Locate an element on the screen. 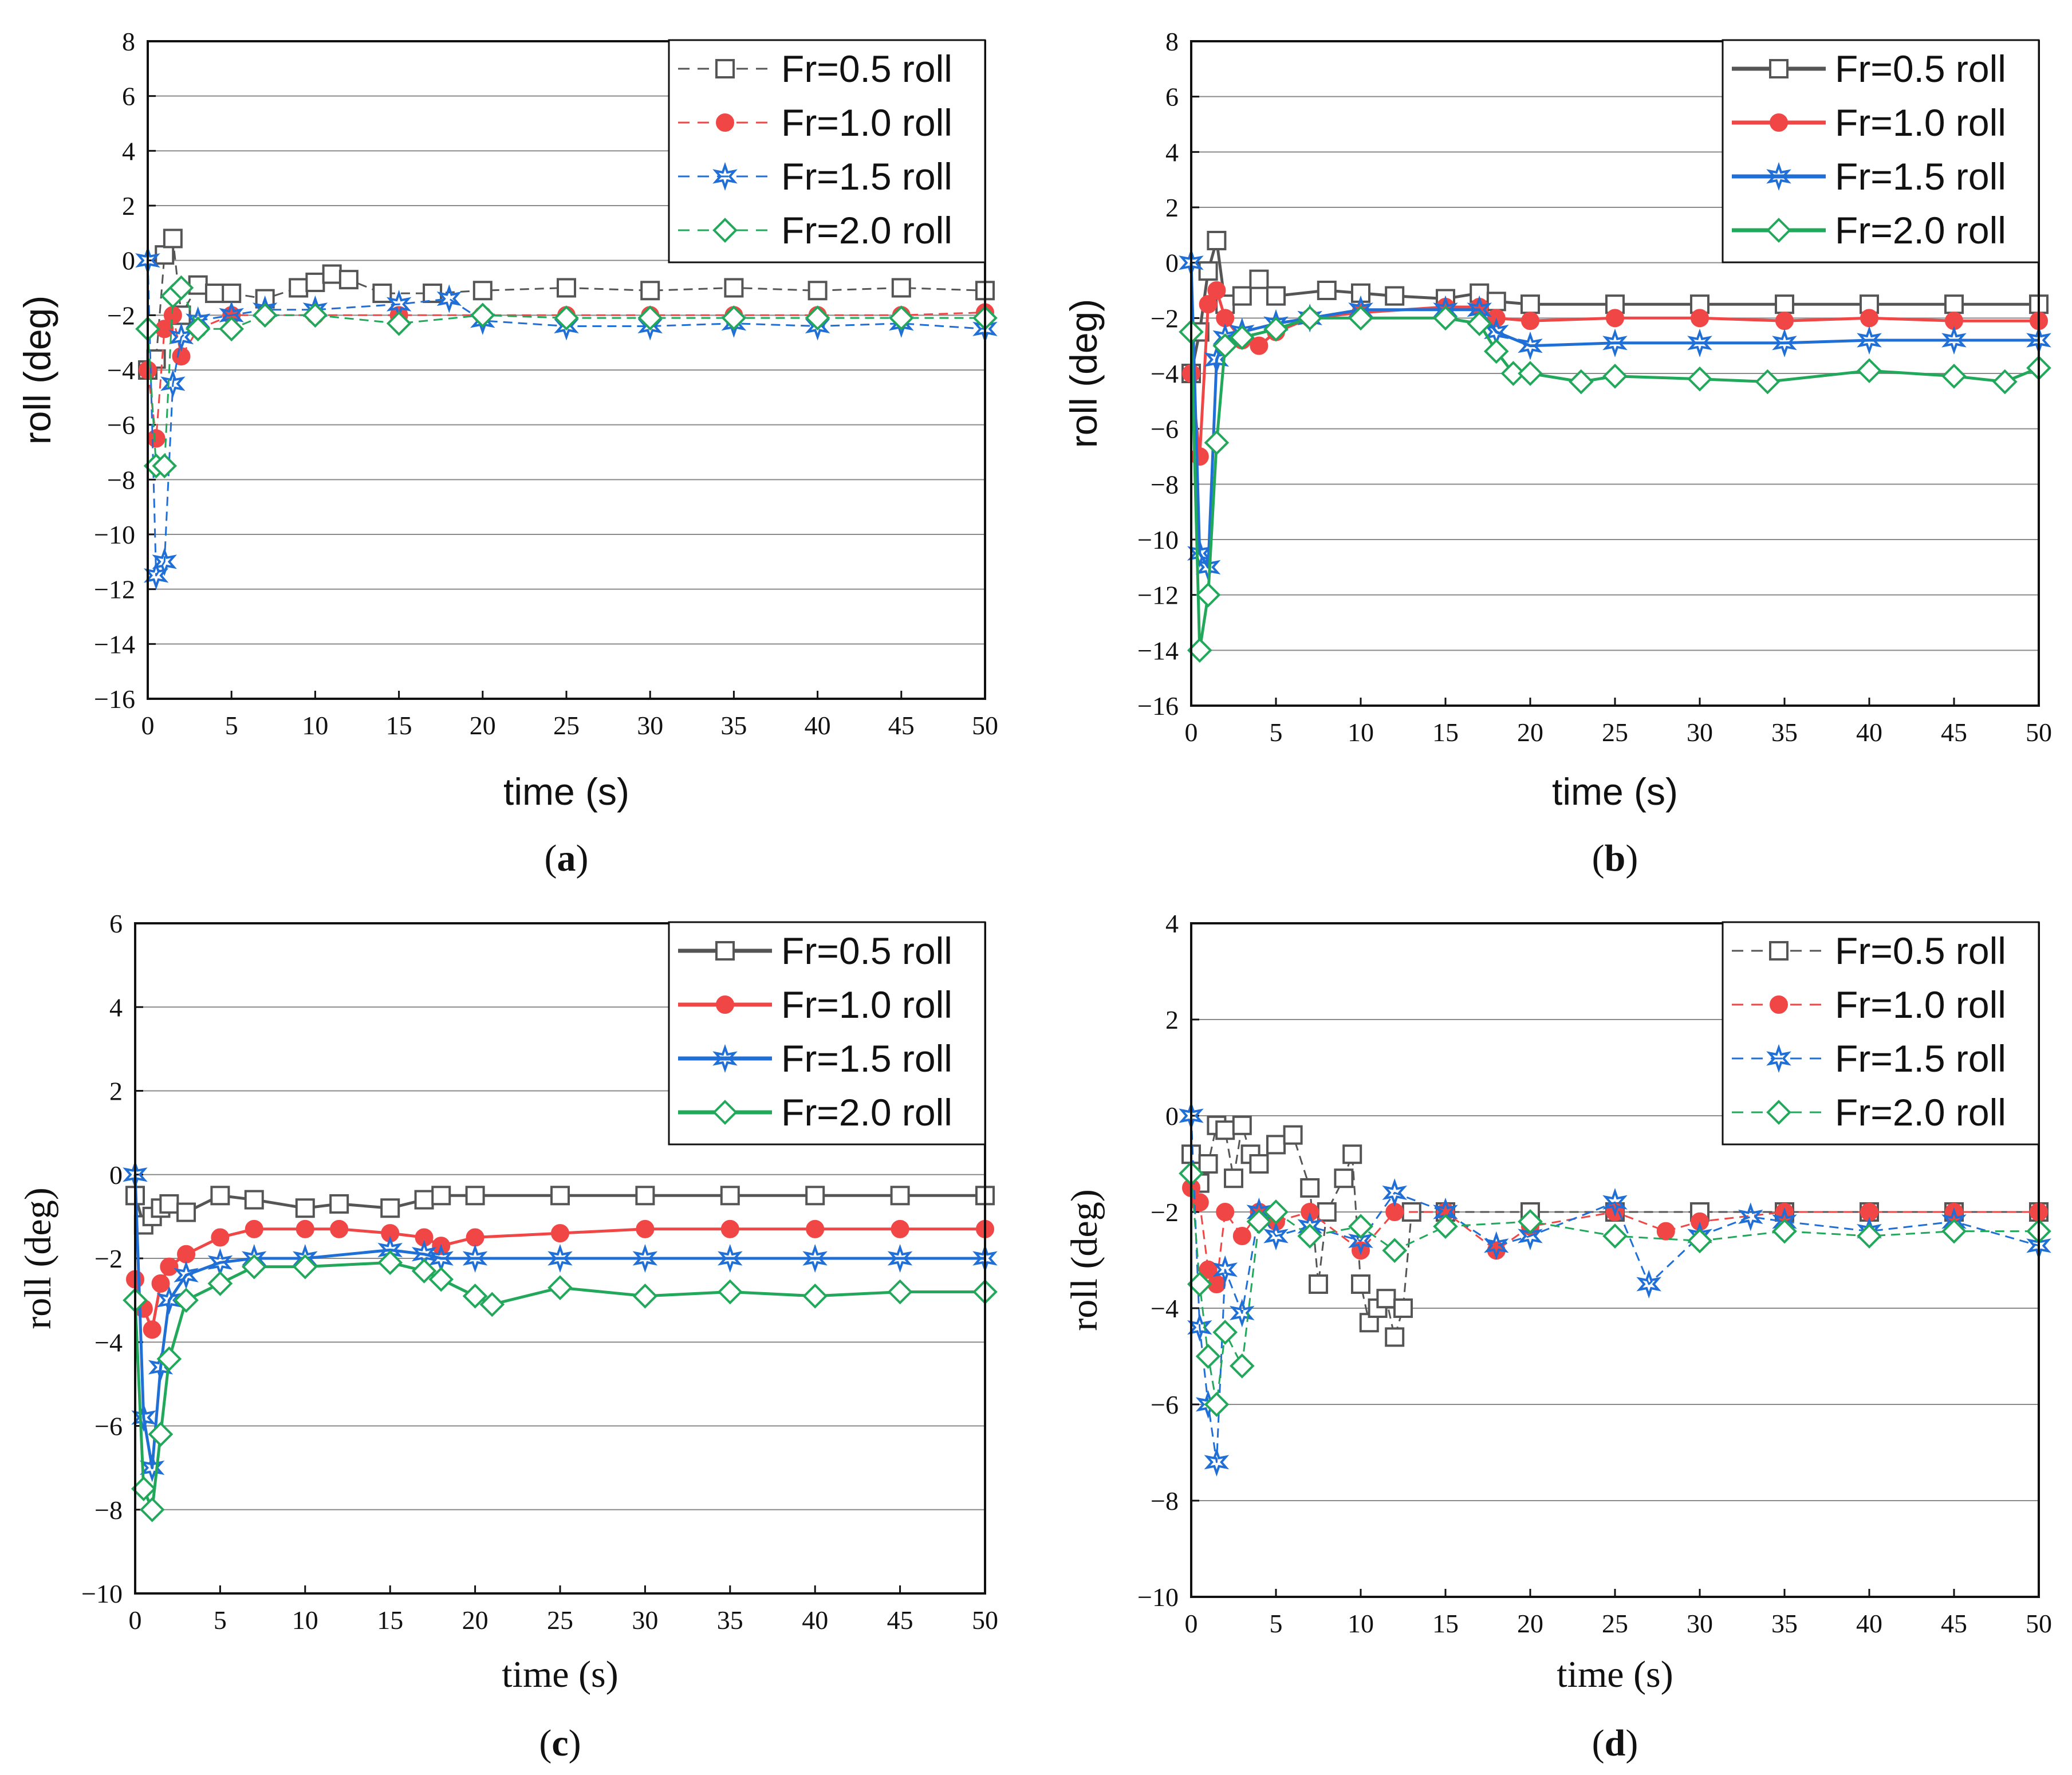 The height and width of the screenshot is (1775, 2072). x-axis-label: time (s) is located at coordinates (1615, 791).